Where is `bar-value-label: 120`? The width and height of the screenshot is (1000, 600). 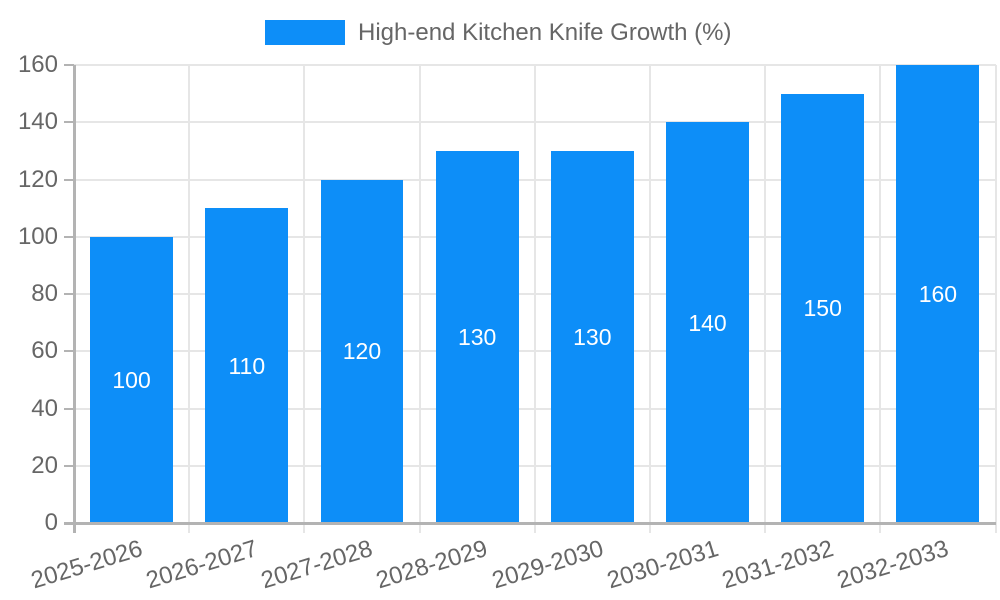
bar-value-label: 120 is located at coordinates (362, 351).